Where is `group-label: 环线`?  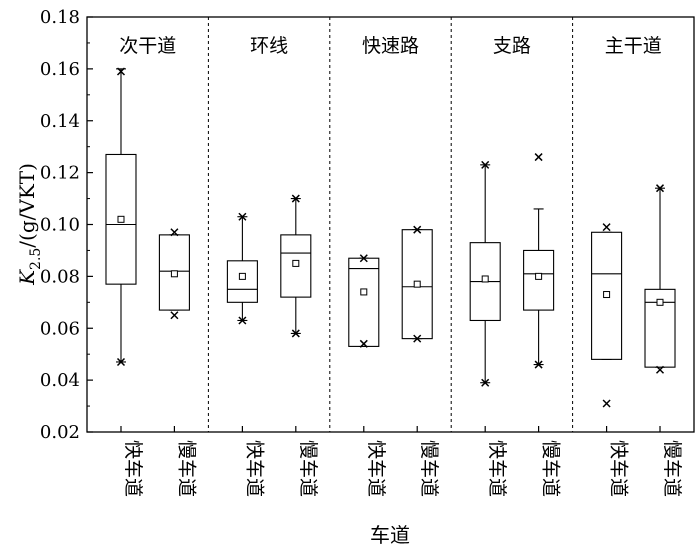
group-label: 环线 is located at coordinates (269, 46).